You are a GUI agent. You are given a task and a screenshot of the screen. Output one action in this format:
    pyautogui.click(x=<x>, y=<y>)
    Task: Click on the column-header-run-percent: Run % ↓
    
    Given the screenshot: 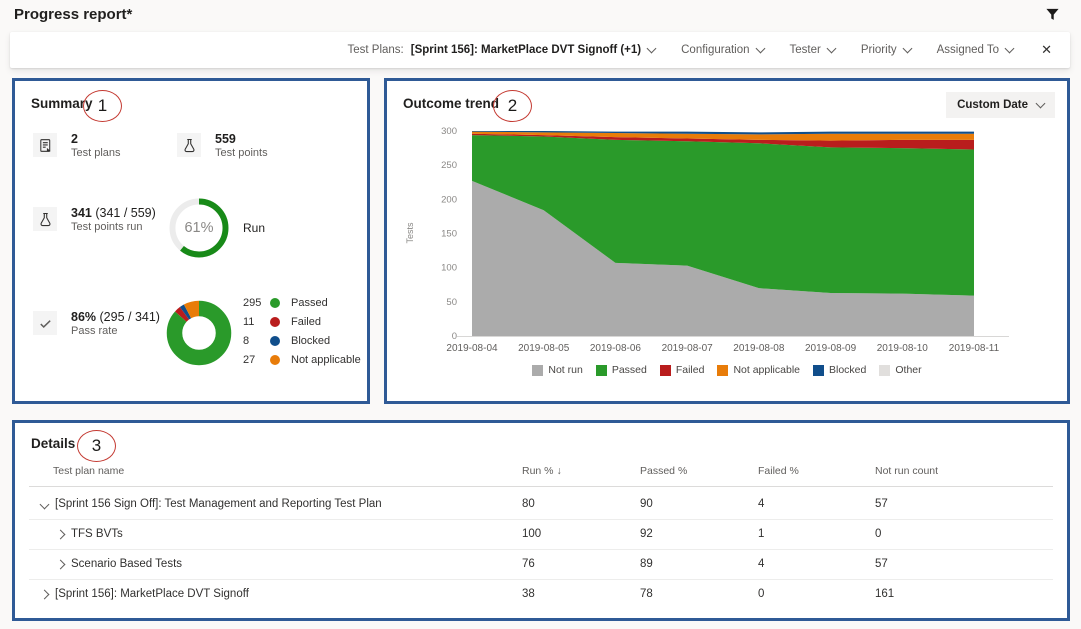 What is the action you would take?
    pyautogui.click(x=542, y=471)
    